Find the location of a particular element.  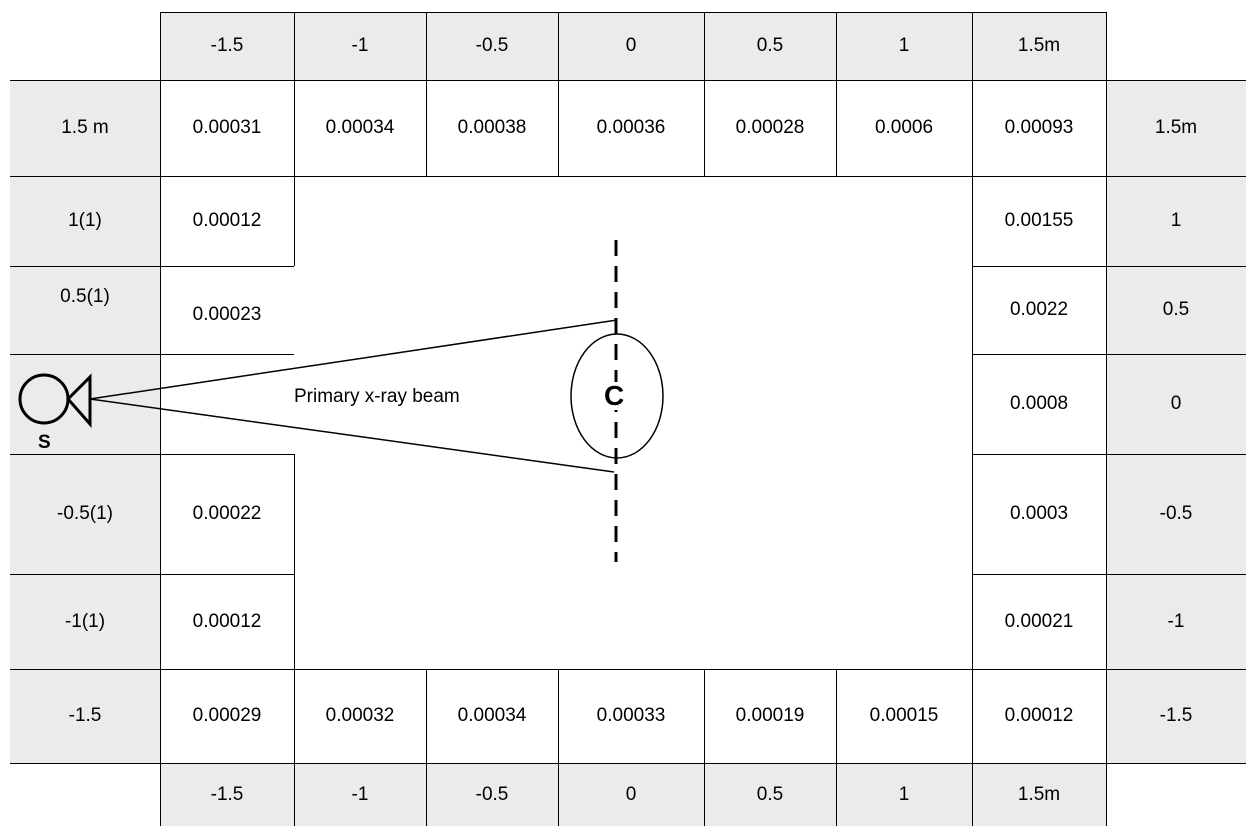

left-axis-label is located at coordinates (85, 404).